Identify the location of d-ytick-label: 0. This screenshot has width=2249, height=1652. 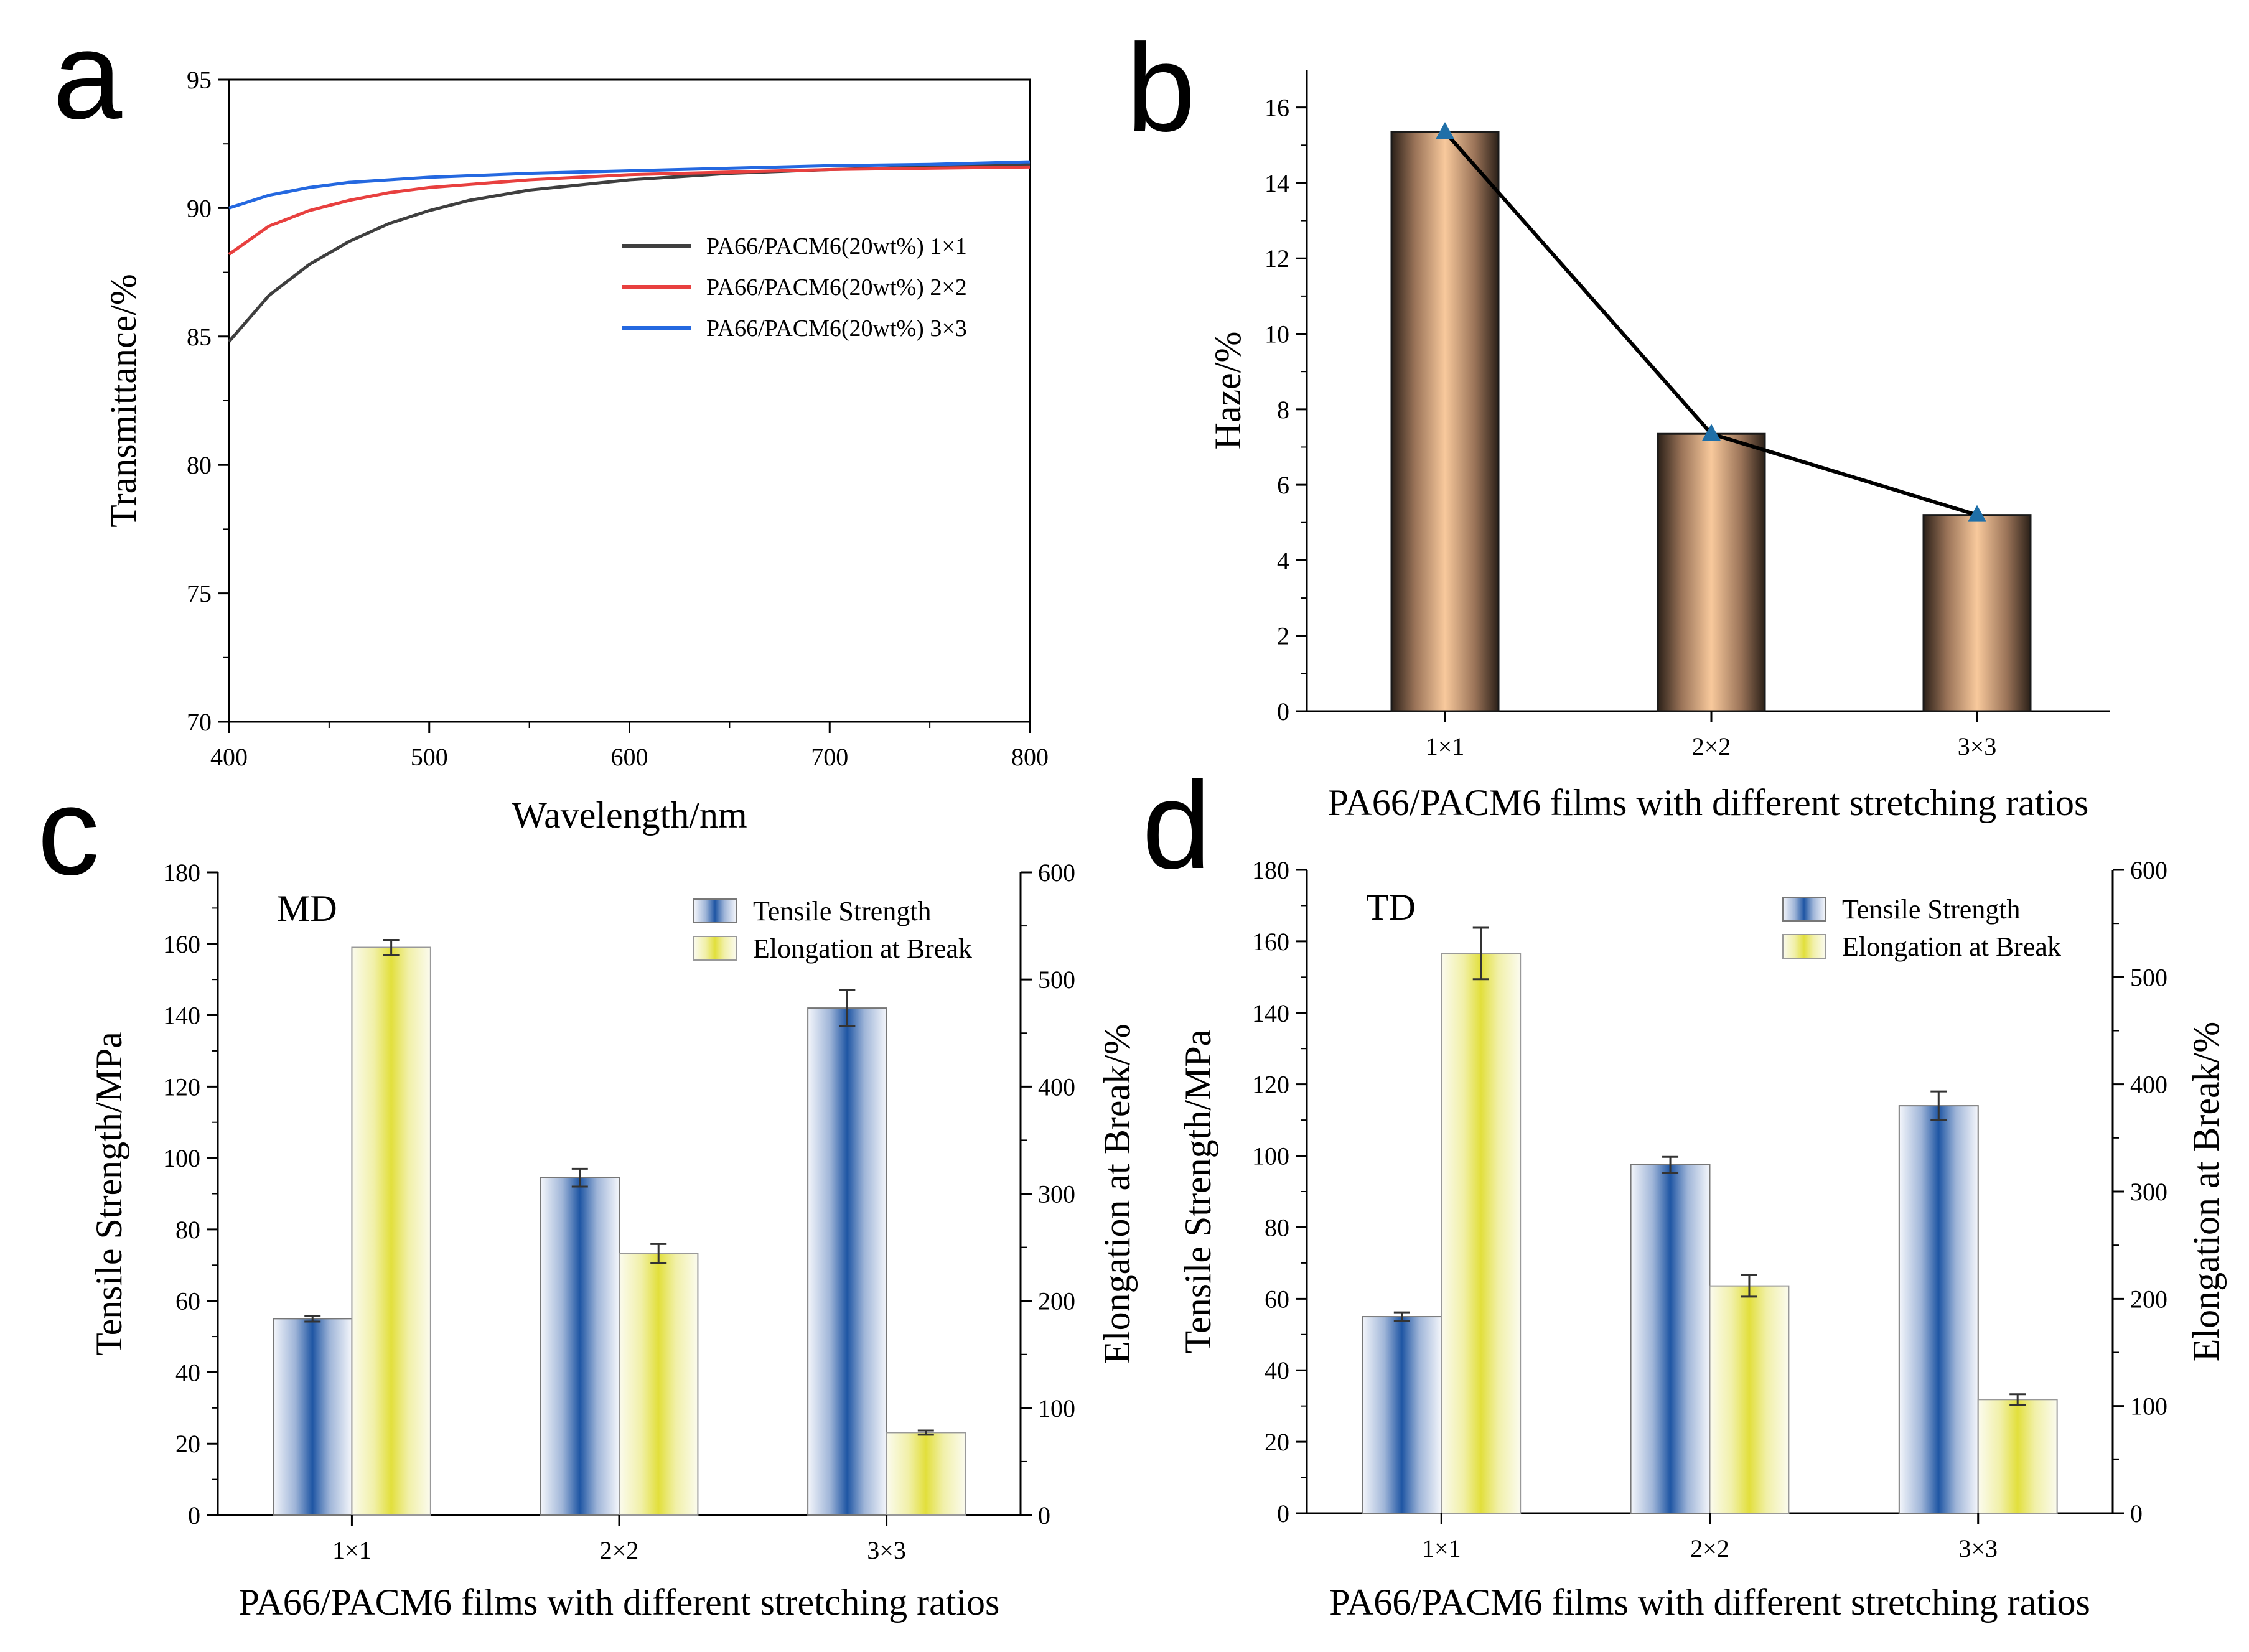
(1283, 1514).